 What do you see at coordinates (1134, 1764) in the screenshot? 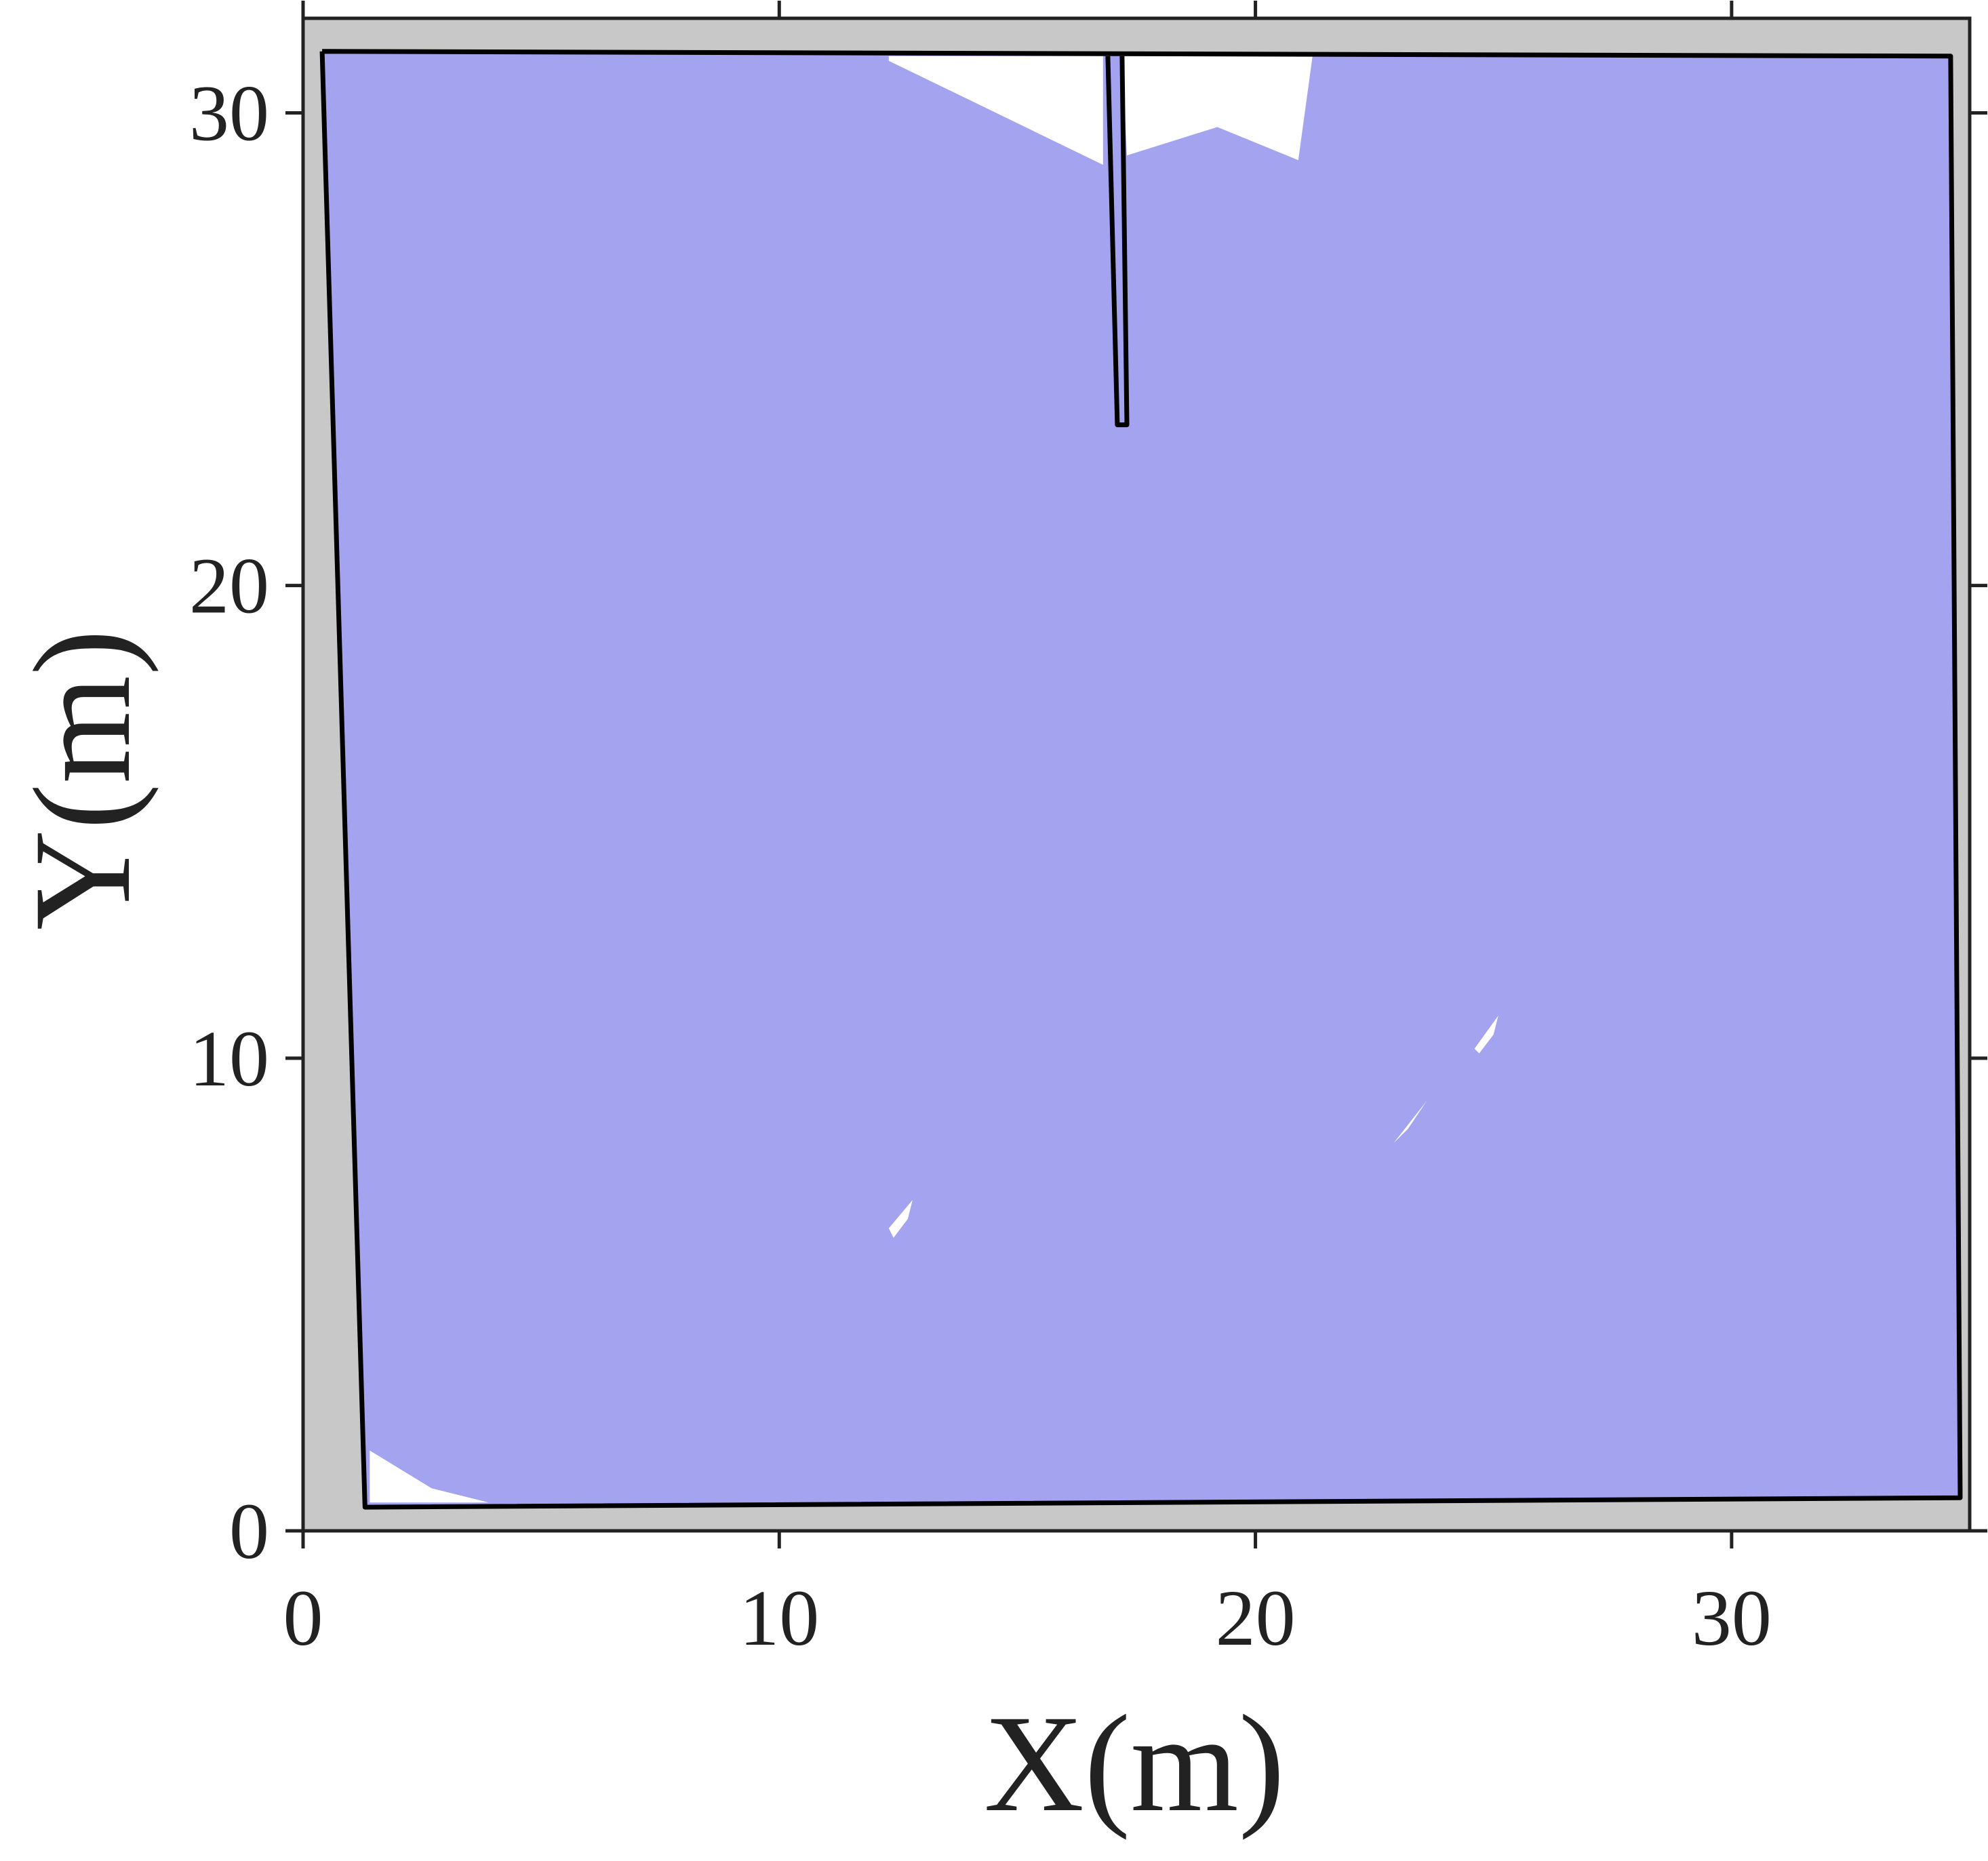
I see `x-axis-title: X(m)` at bounding box center [1134, 1764].